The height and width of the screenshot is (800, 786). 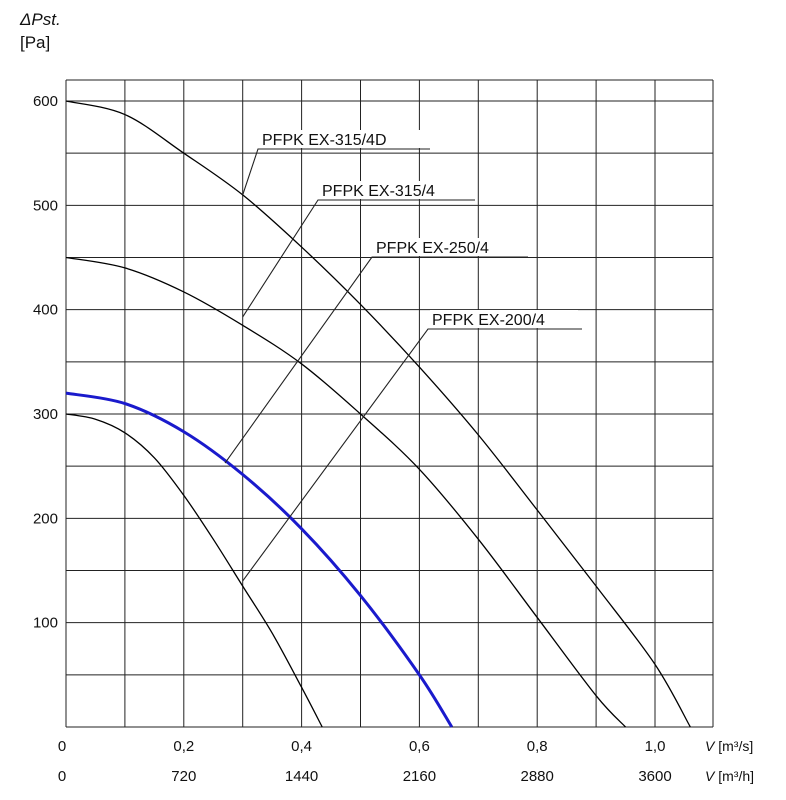 What do you see at coordinates (183, 776) in the screenshot?
I see `x-tick-label-m3h: 720` at bounding box center [183, 776].